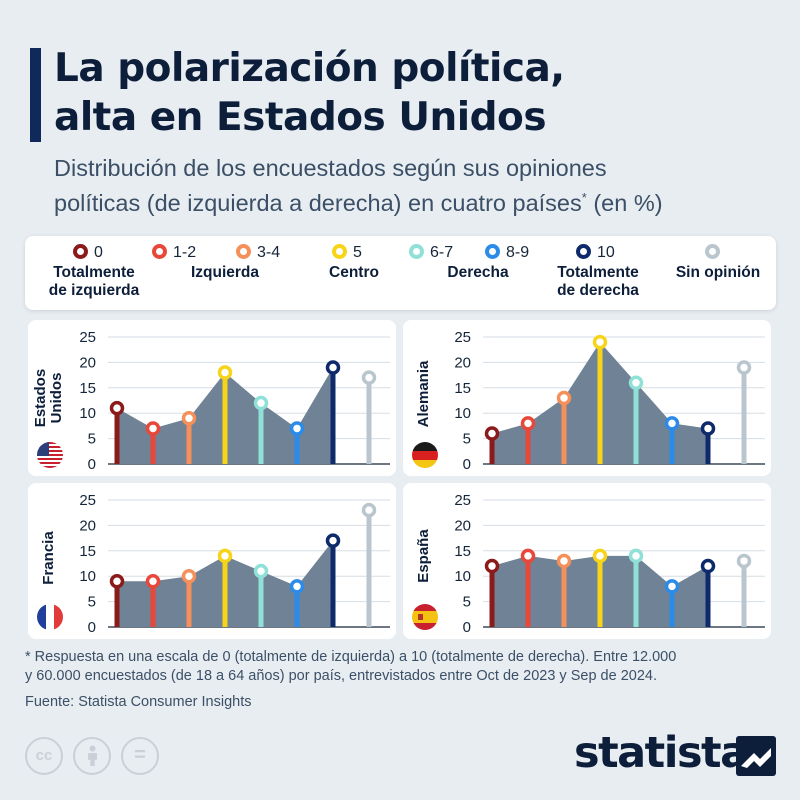 Image resolution: width=800 pixels, height=800 pixels. I want to click on legend-item-no-opinion, so click(715, 253).